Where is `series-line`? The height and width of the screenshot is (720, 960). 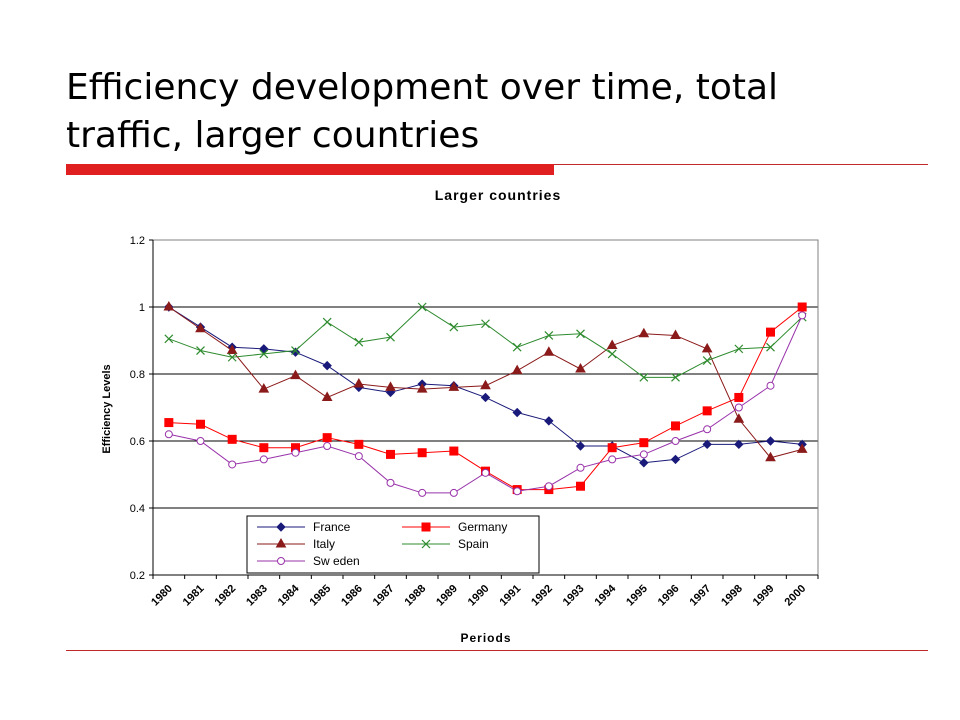 series-line is located at coordinates (485, 342).